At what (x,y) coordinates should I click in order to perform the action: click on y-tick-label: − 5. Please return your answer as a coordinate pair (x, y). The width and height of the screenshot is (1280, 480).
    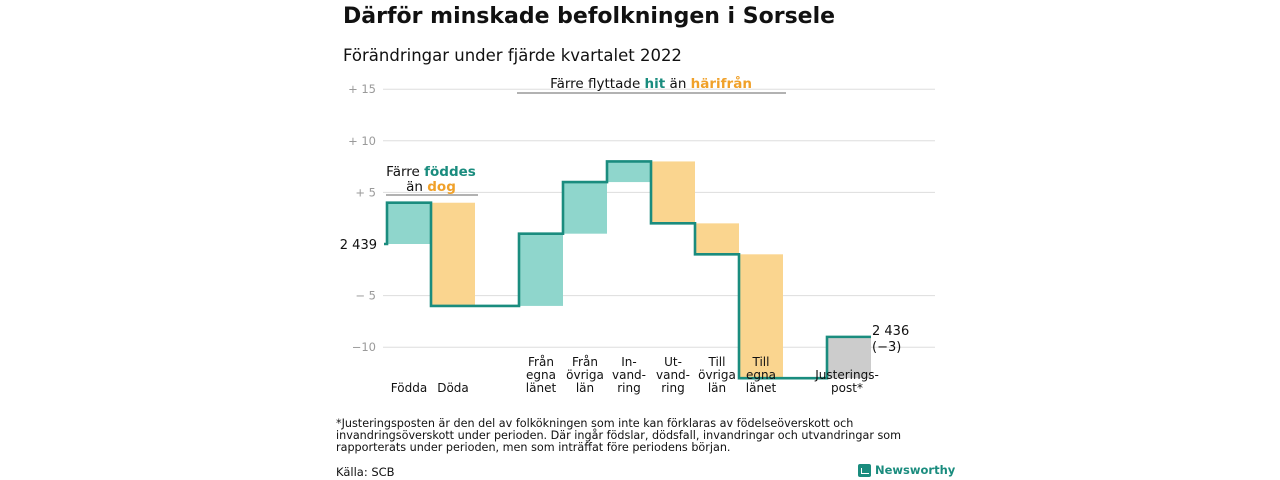
    Looking at the image, I should click on (365, 296).